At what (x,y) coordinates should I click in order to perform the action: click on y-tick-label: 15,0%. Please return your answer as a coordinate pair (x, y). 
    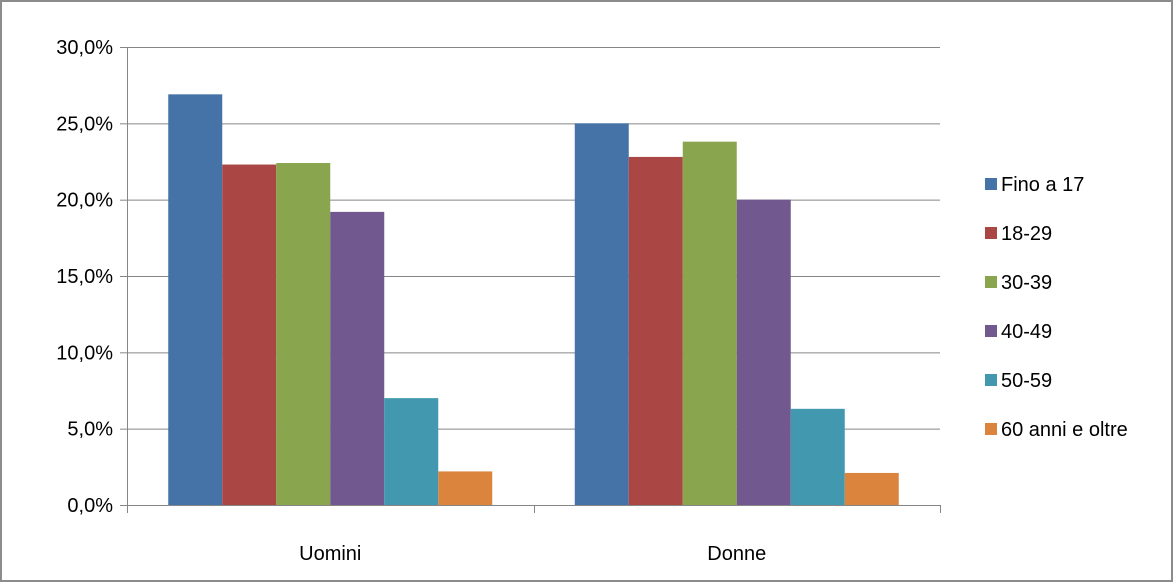
    Looking at the image, I should click on (84, 277).